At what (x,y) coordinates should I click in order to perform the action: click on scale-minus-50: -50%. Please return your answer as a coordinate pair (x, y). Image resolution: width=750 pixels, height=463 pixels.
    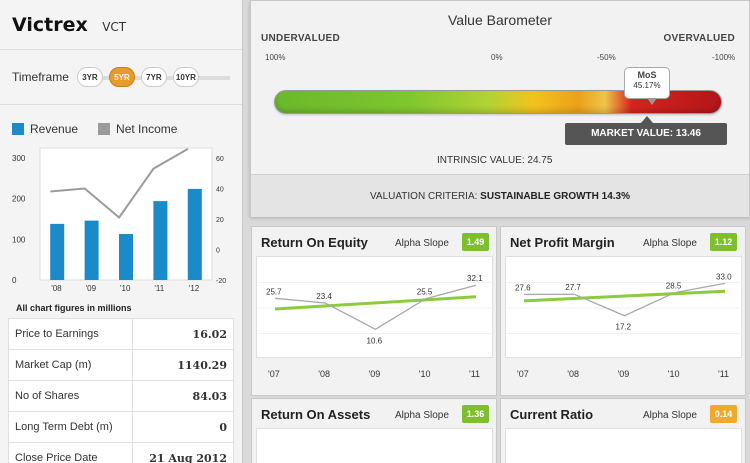
    Looking at the image, I should click on (606, 57).